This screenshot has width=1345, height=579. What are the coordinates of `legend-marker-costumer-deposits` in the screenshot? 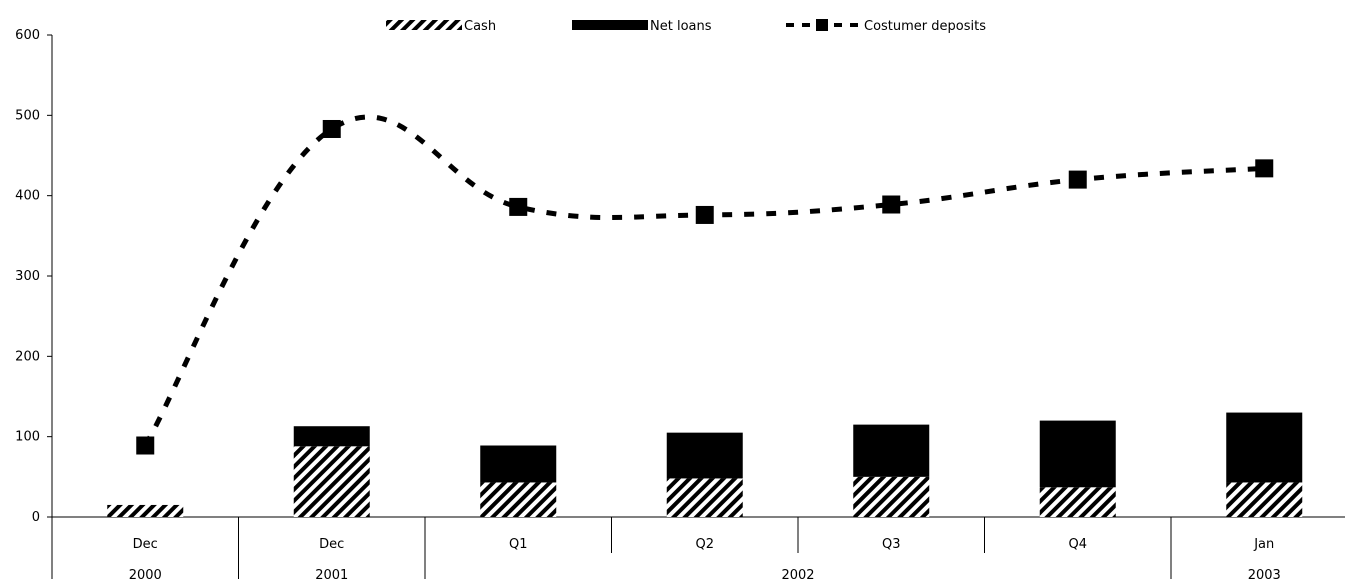 It's located at (822, 25).